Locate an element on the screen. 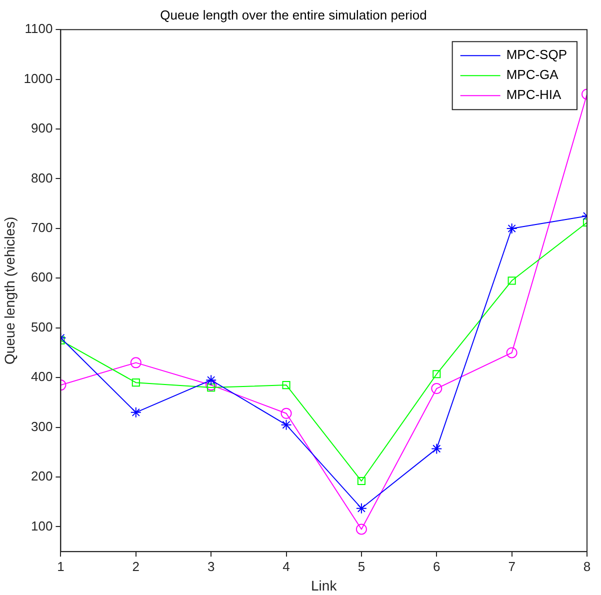 The height and width of the screenshot is (595, 601). legend-label: MPC-GA is located at coordinates (532, 74).